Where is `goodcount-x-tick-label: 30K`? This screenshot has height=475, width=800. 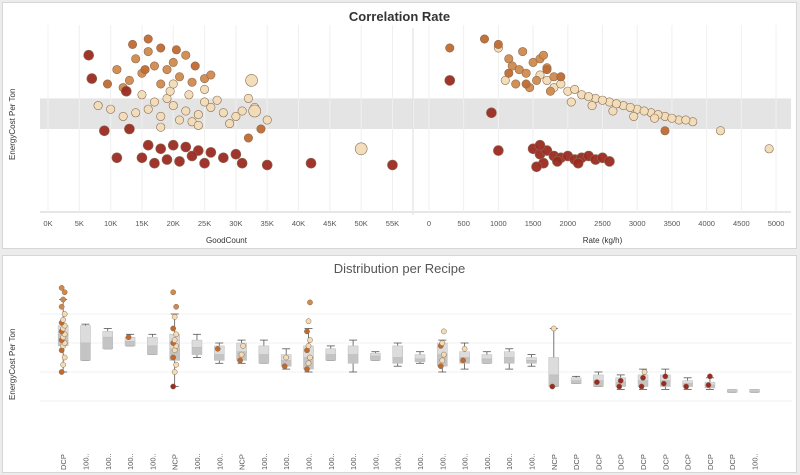
goodcount-x-tick-label: 30K is located at coordinates (235, 223).